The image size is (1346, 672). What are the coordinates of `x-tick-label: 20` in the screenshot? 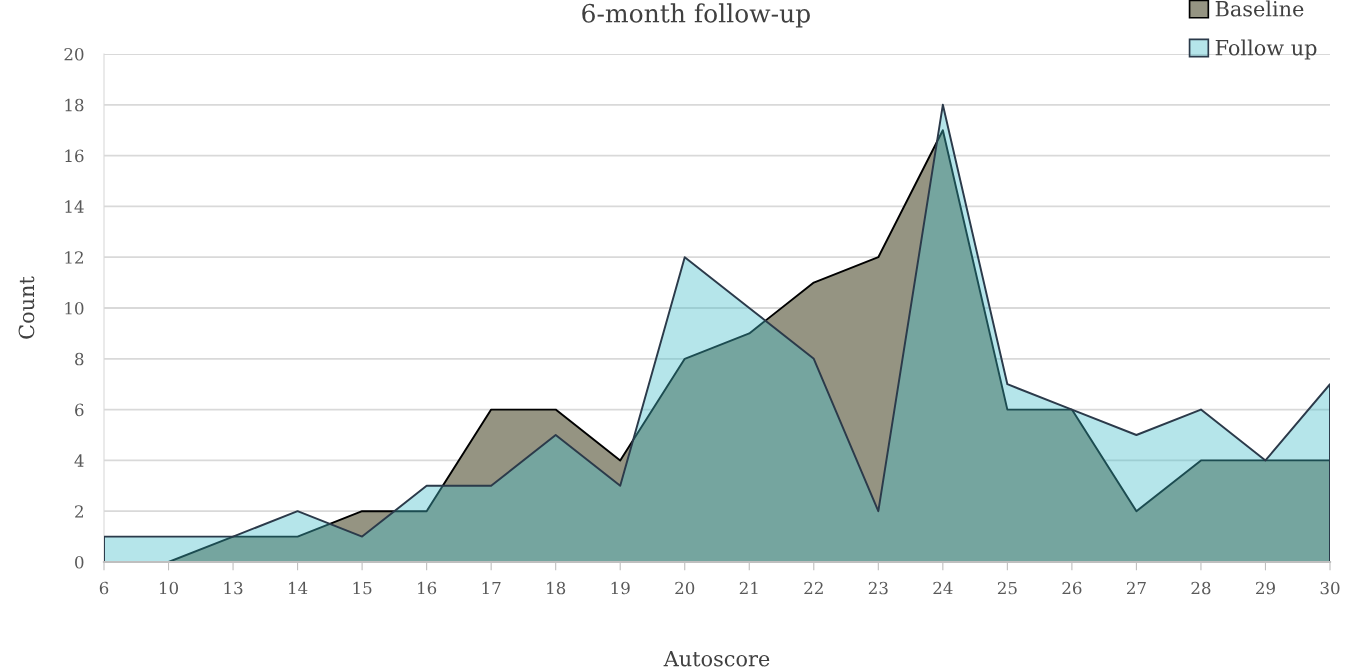 It's located at (685, 588).